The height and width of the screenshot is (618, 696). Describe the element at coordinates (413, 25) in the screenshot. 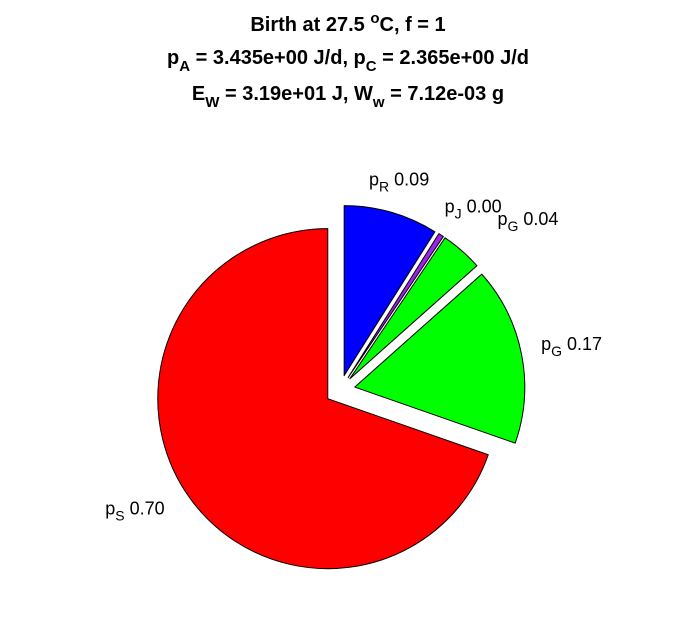

I see `title-segment: C, f = 1` at that location.